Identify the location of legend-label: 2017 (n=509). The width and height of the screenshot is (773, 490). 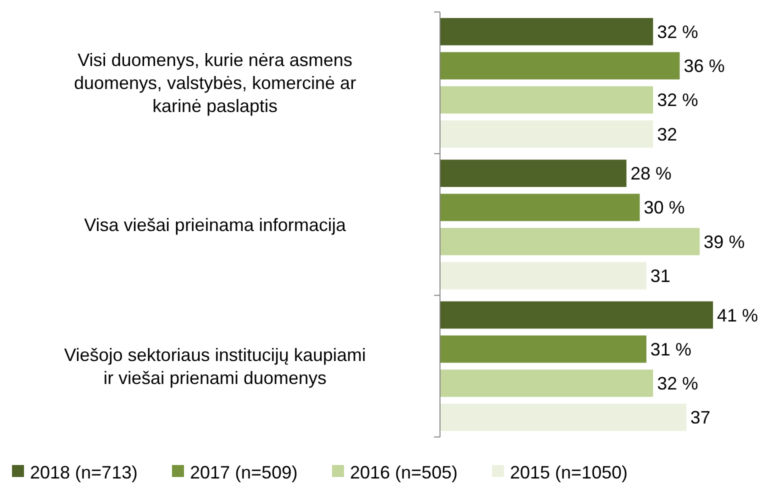
(244, 472).